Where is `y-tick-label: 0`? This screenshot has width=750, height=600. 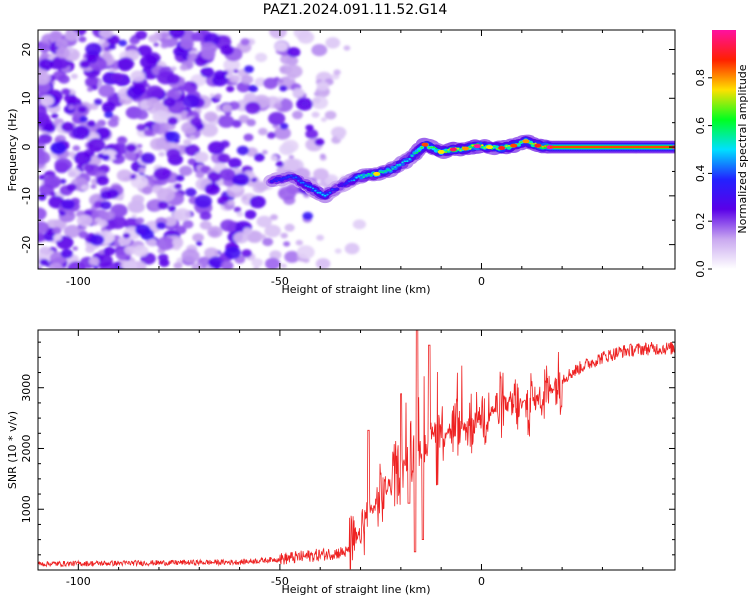
y-tick-label: 0 is located at coordinates (26, 147).